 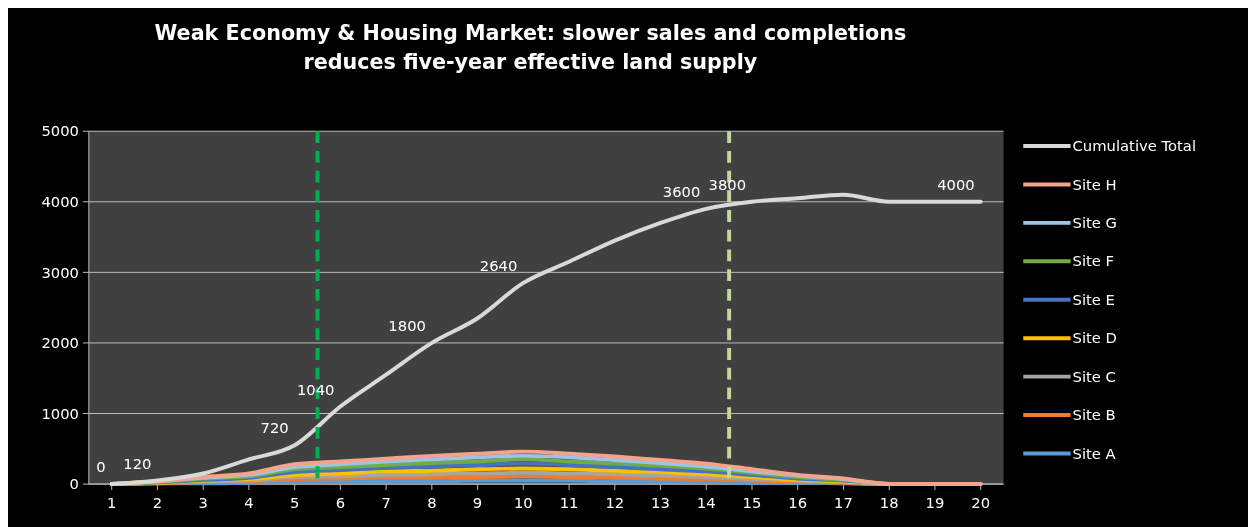 I want to click on y-tick-label: 5000, so click(x=60, y=131).